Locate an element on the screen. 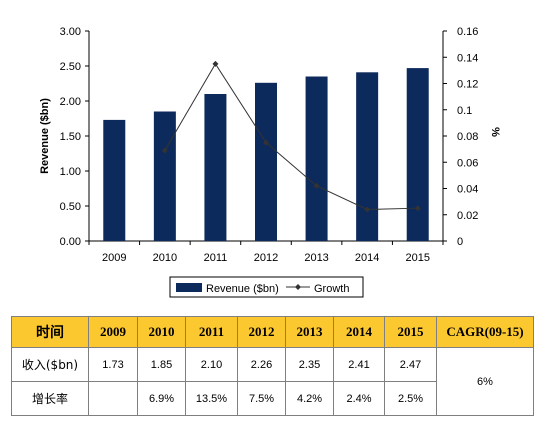  legend-marker-growth is located at coordinates (298, 287).